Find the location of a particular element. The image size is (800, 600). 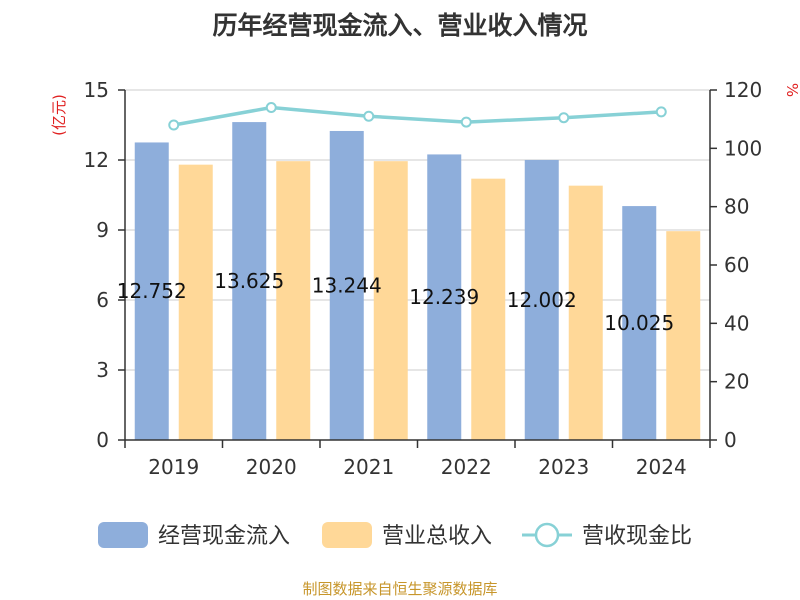

bar-data-label: 12.002 is located at coordinates (542, 300).